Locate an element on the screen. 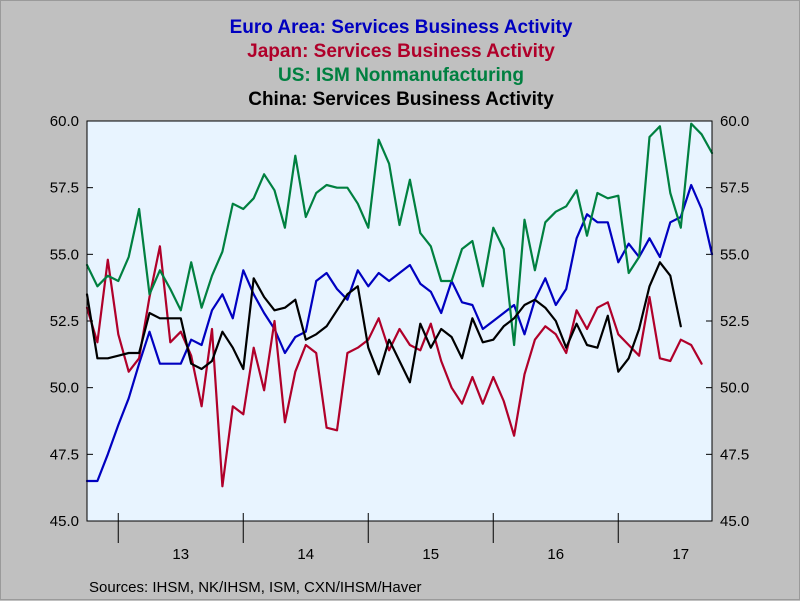  chart-title-us: US: ISM Nonmanufacturing is located at coordinates (401, 75).